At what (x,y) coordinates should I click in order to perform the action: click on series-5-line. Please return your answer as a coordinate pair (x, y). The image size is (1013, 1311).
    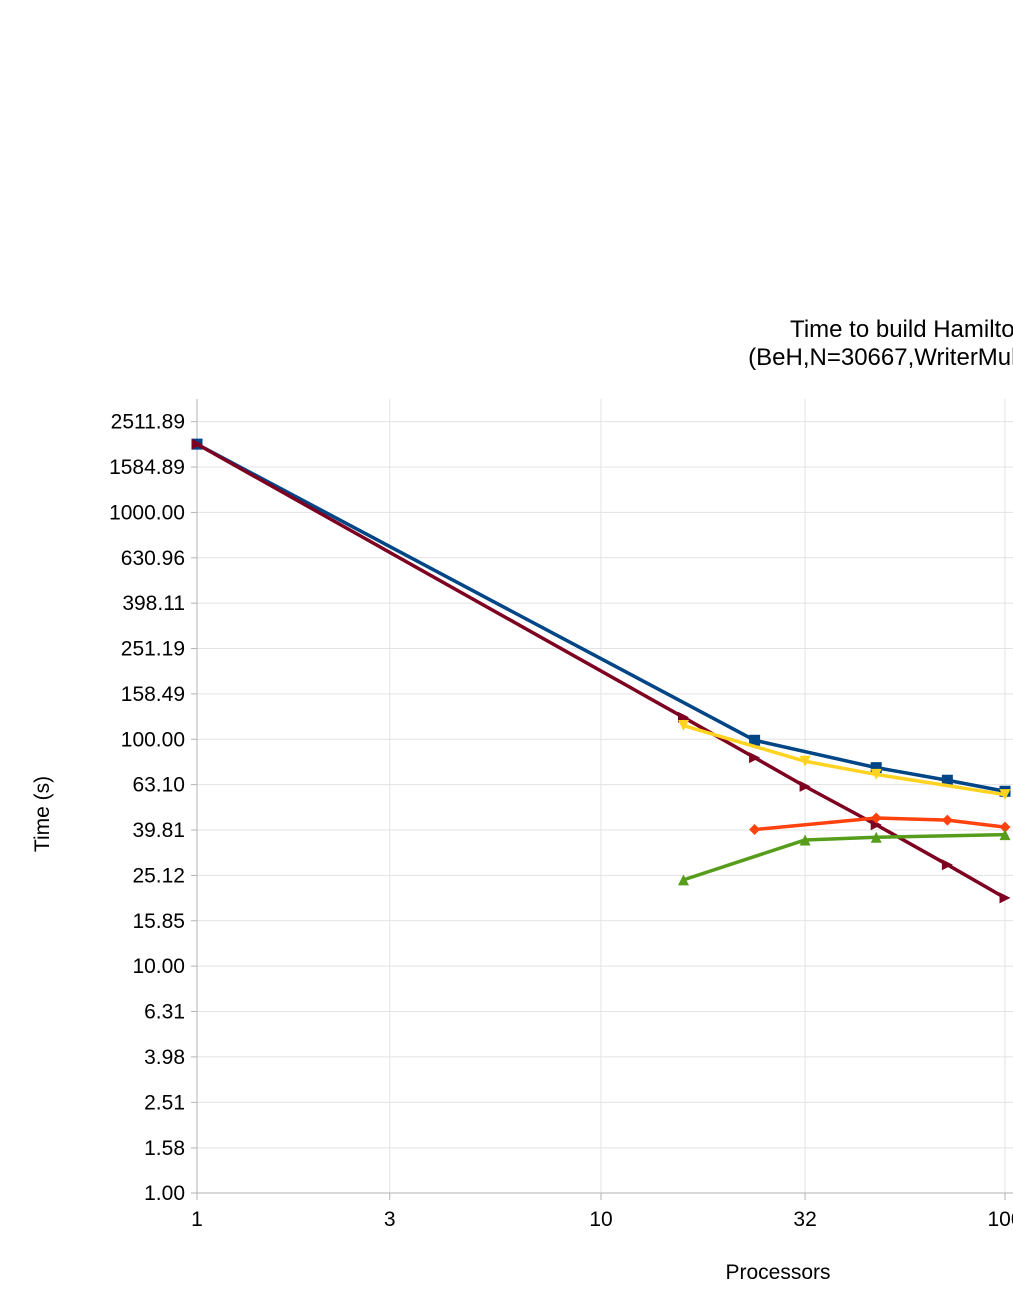
    Looking at the image, I should click on (844, 857).